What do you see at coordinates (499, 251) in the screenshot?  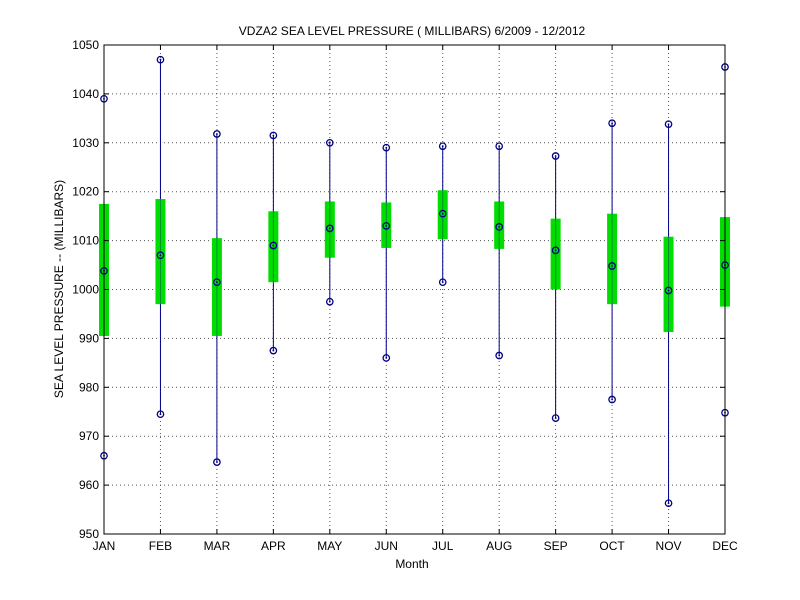 I see `box-aug` at bounding box center [499, 251].